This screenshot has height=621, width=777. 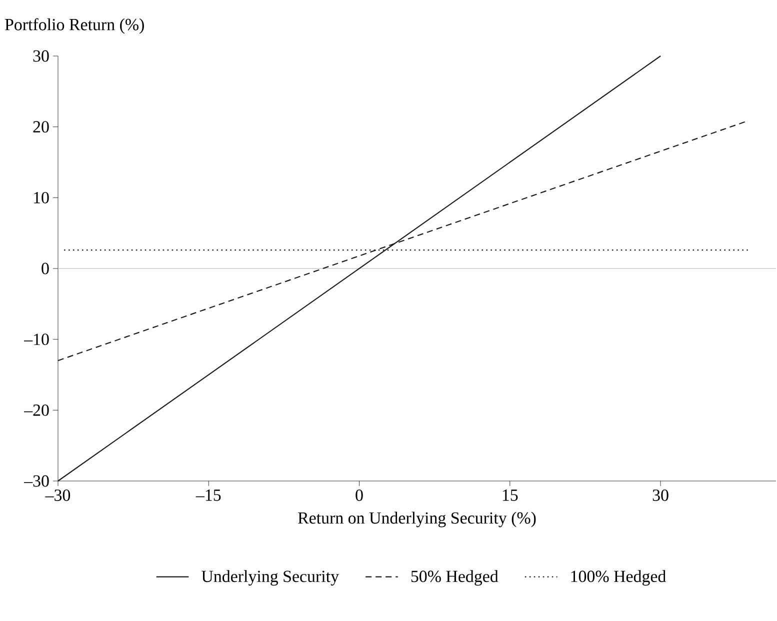 What do you see at coordinates (41, 127) in the screenshot?
I see `y-tick-label: 20` at bounding box center [41, 127].